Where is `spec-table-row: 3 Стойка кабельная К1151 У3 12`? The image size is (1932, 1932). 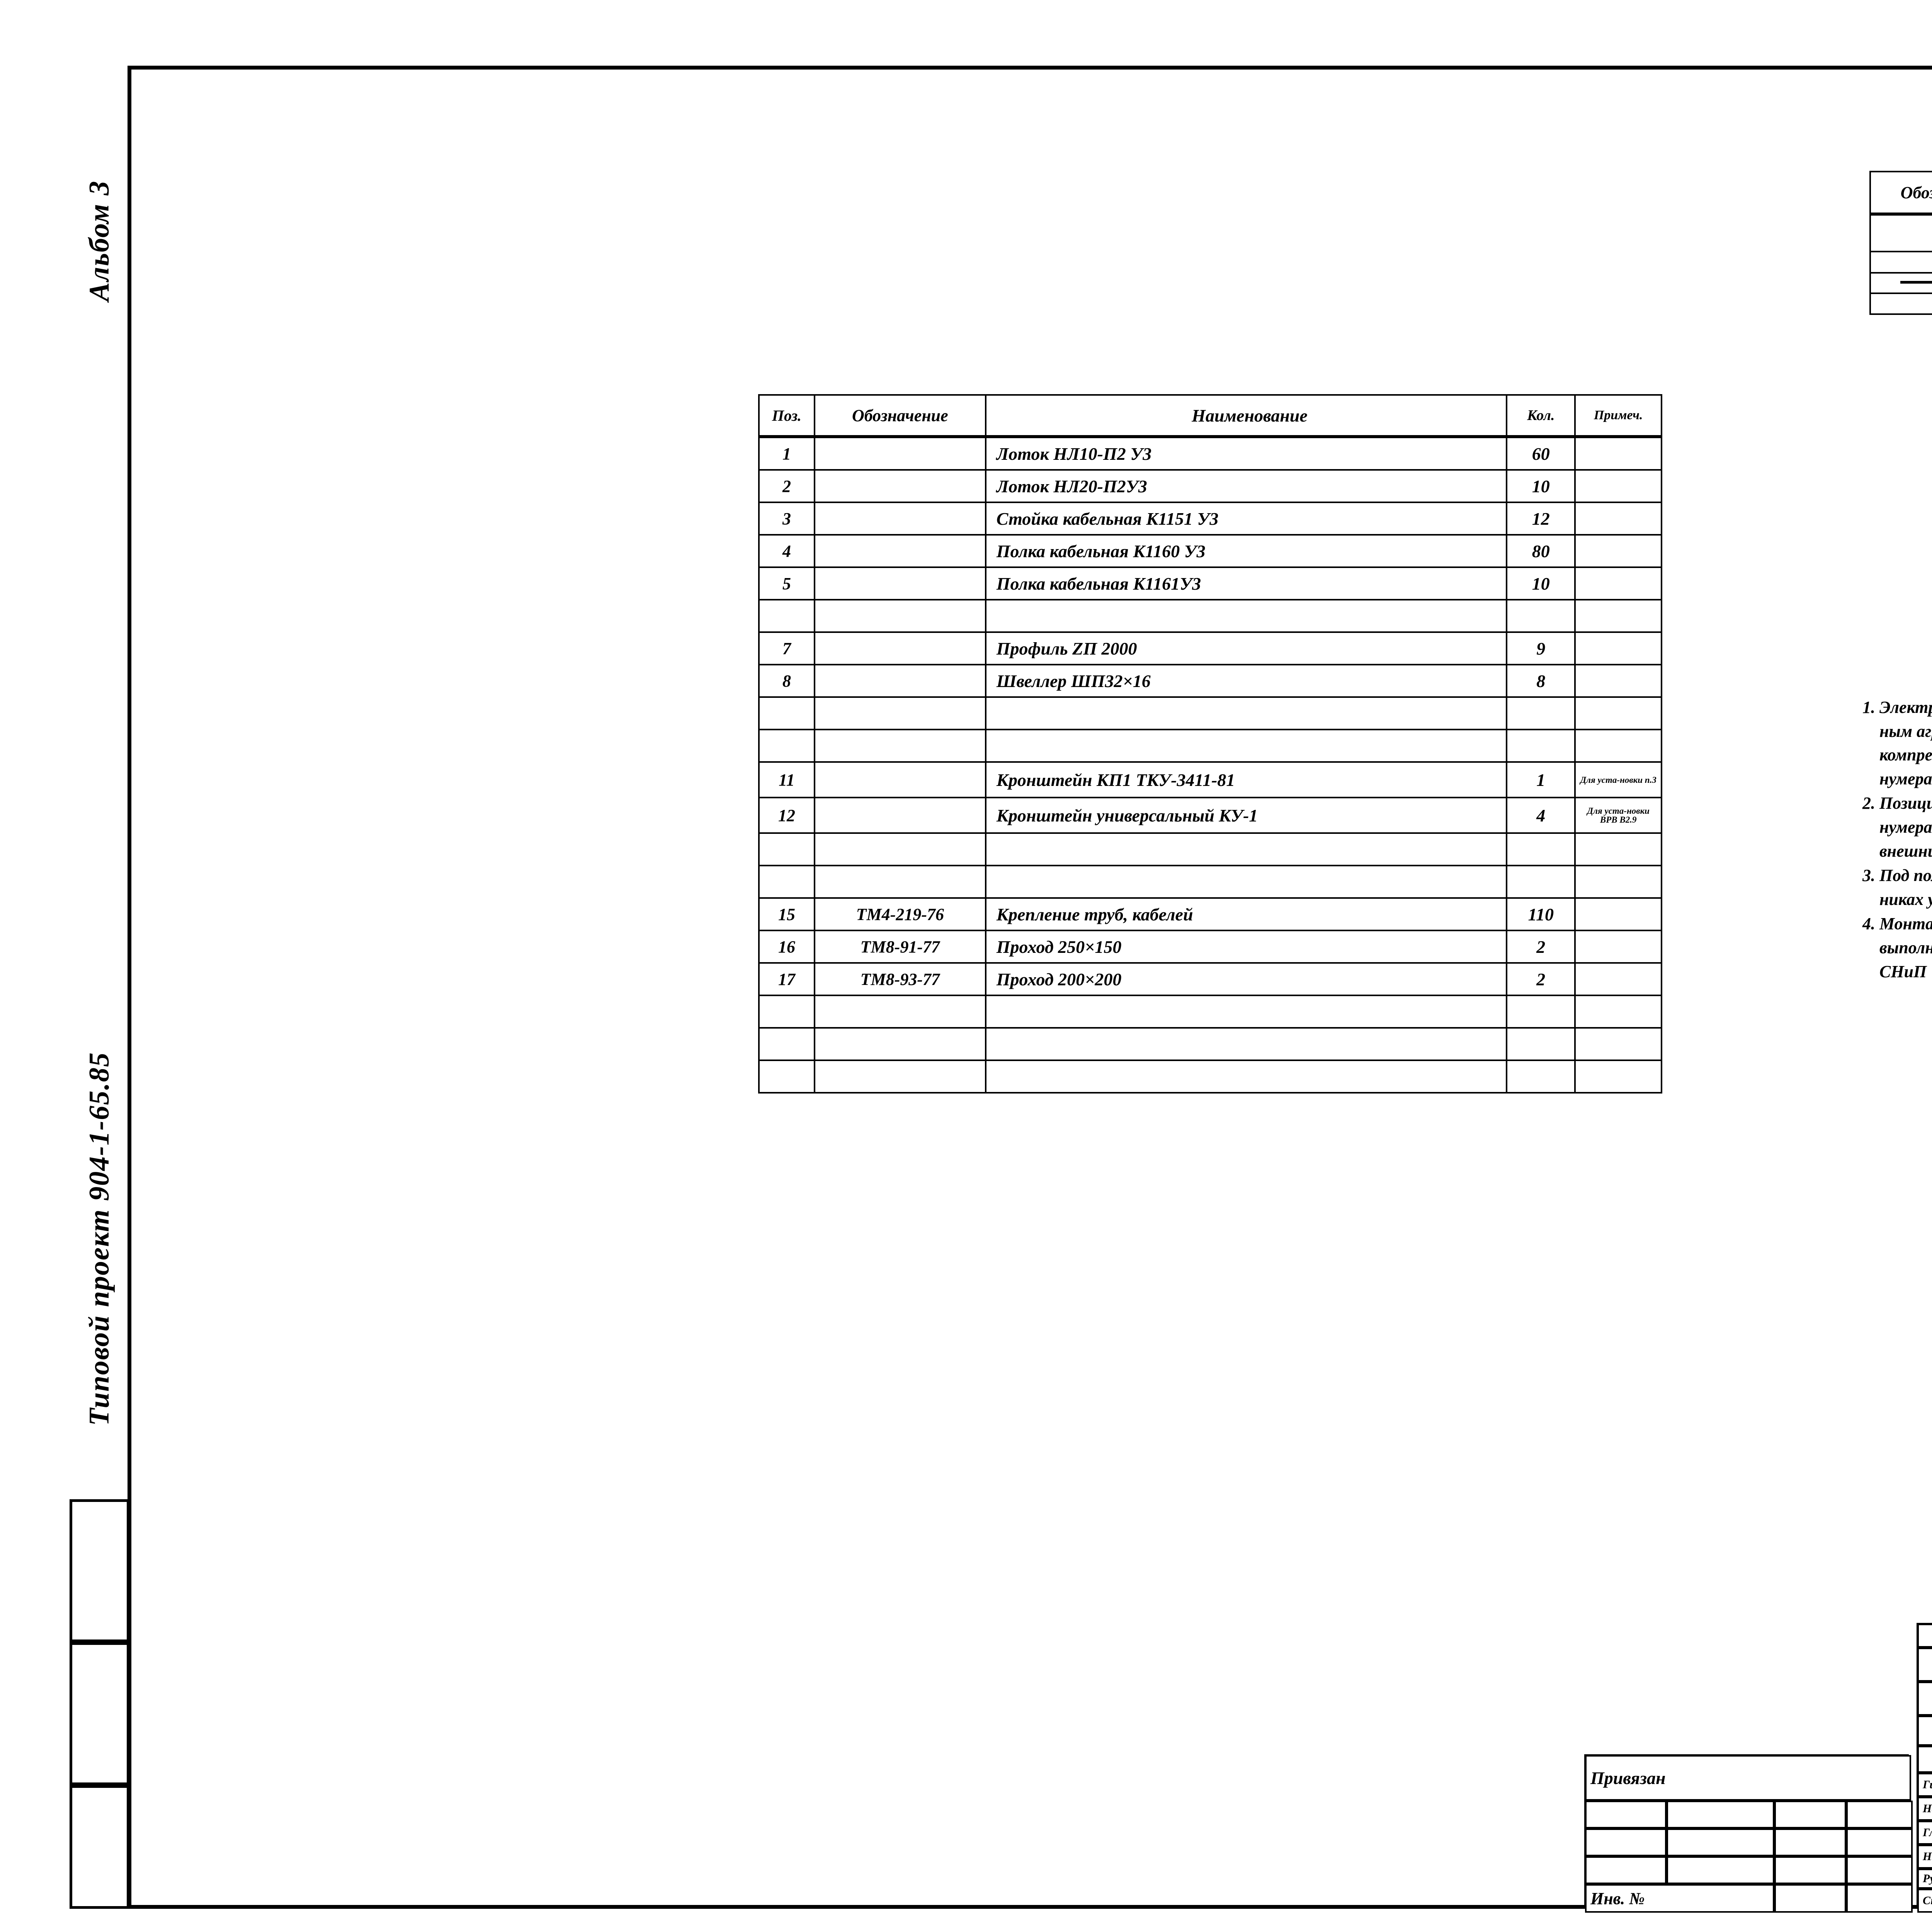
spec-table-row: 3 Стойка кабельная К1151 У3 12 is located at coordinates (1210, 519).